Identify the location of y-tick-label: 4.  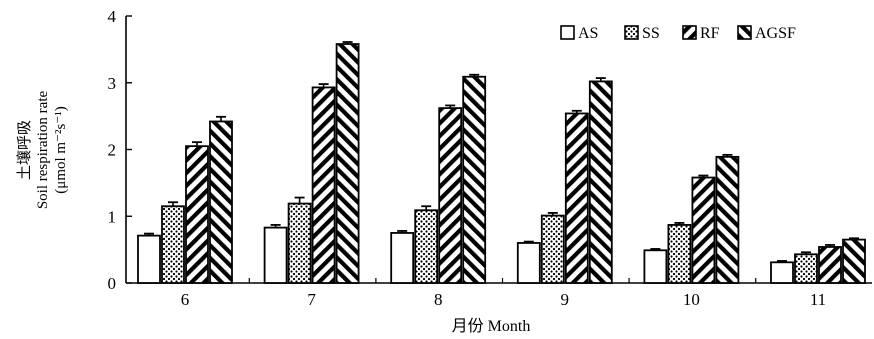
(112, 16).